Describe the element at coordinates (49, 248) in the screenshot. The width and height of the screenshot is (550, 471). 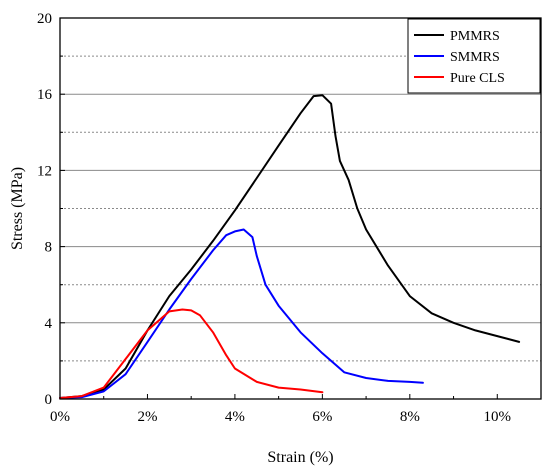
I see `y-tick-label: 8` at that location.